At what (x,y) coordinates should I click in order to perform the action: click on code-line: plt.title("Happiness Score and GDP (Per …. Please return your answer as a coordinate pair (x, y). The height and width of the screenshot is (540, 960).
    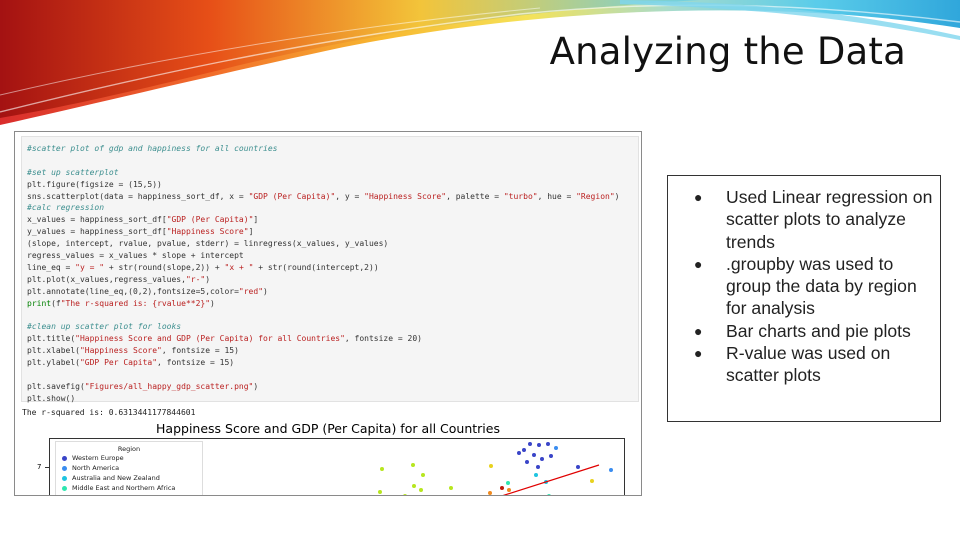
    Looking at the image, I should click on (330, 339).